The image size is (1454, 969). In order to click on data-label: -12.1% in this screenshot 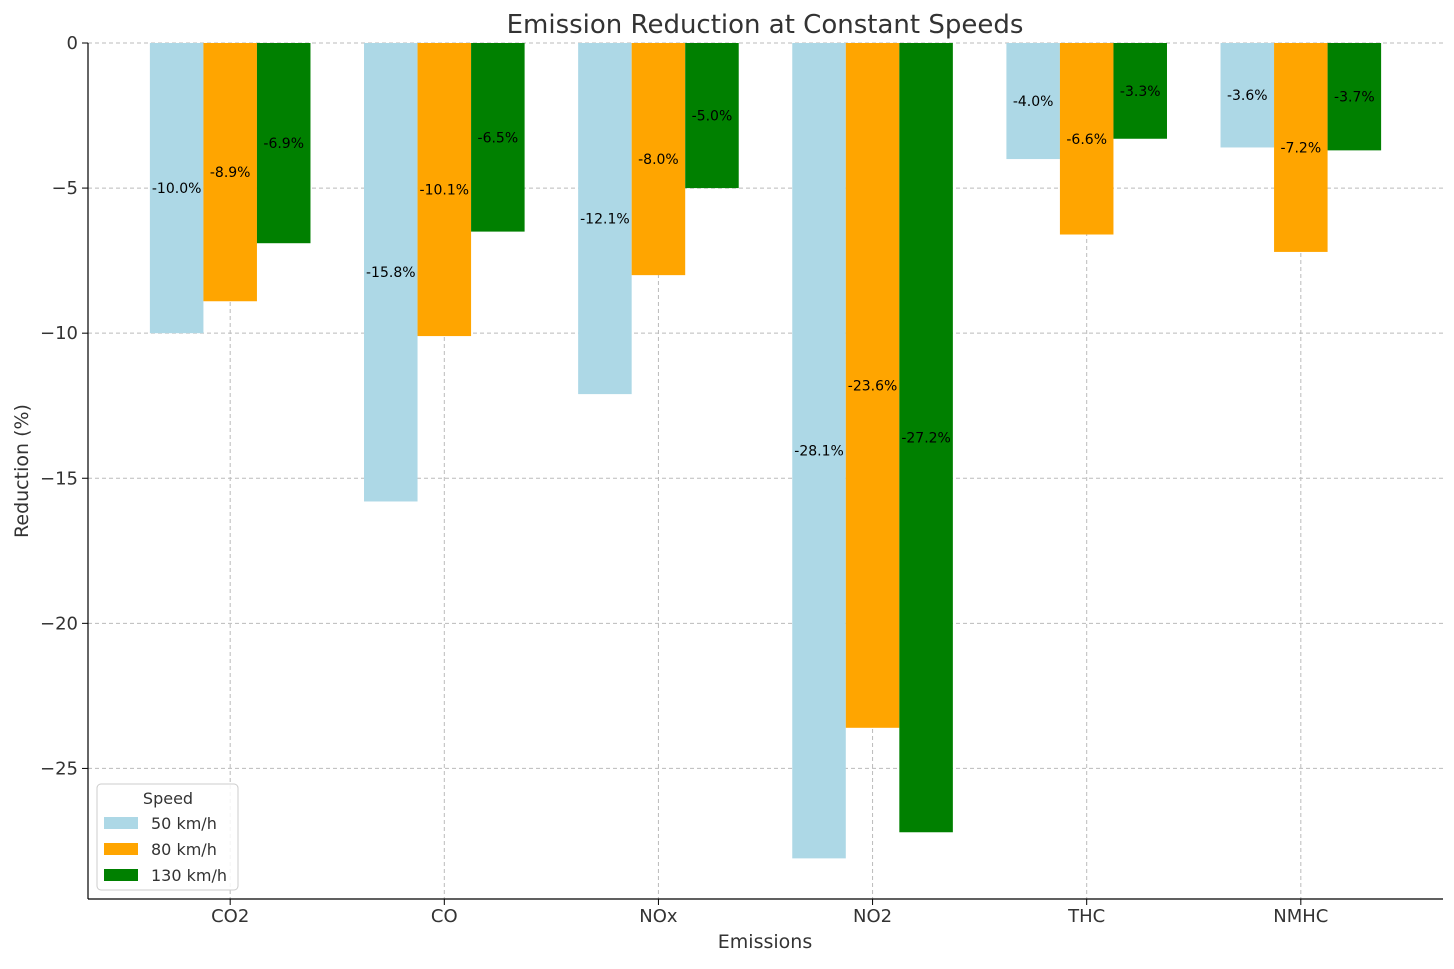, I will do `click(605, 220)`.